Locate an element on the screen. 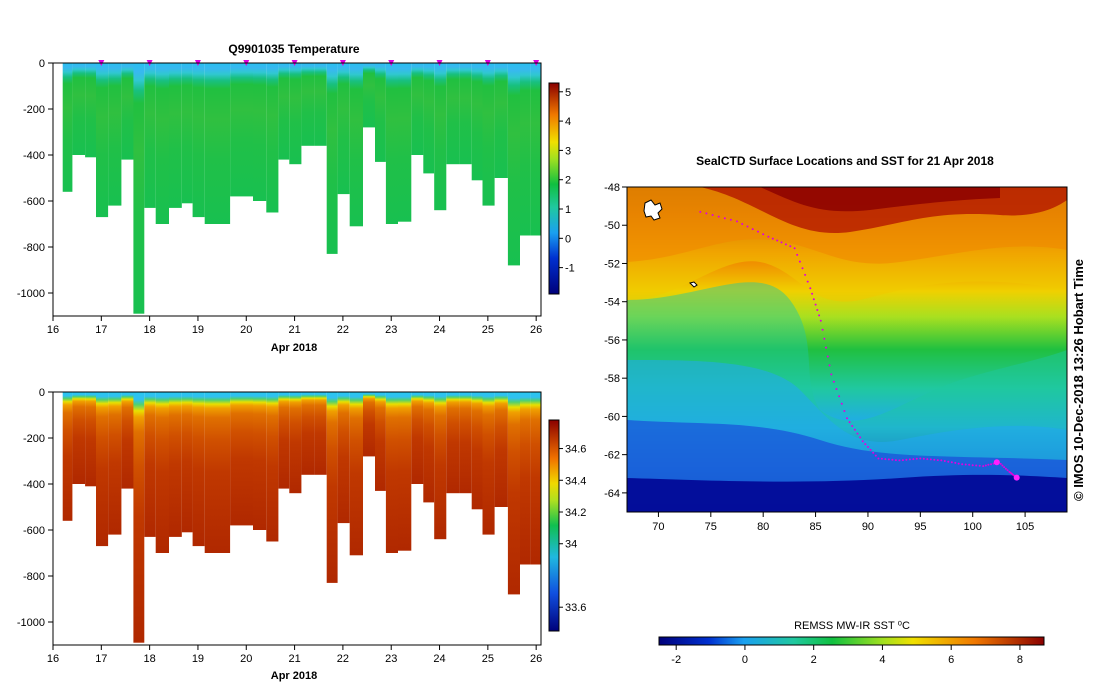 The height and width of the screenshot is (700, 1099). map-x-tick-label: 90 is located at coordinates (868, 527).